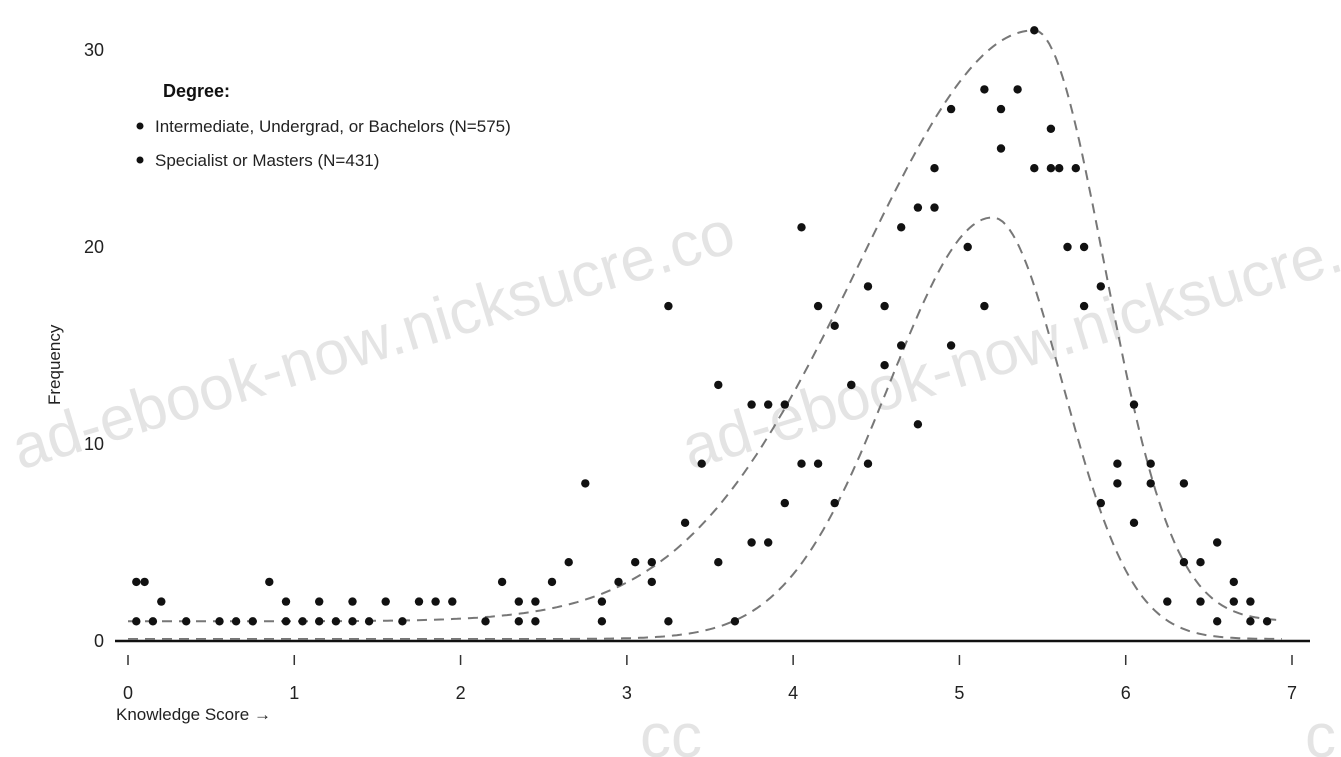 This screenshot has width=1341, height=757. I want to click on legend-title: Degree:, so click(196, 91).